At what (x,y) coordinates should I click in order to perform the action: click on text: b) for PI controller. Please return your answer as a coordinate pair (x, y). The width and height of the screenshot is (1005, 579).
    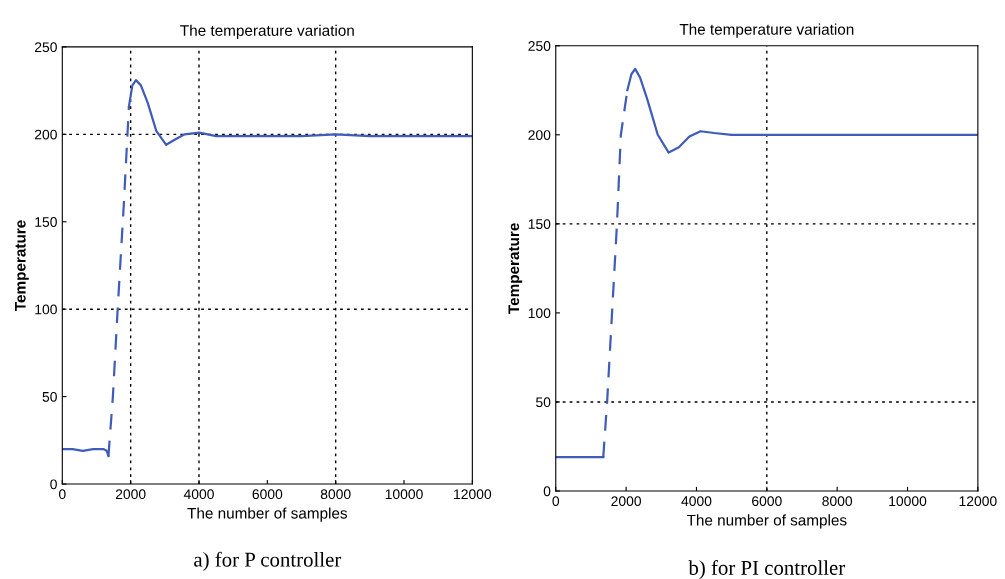
    Looking at the image, I should click on (767, 569).